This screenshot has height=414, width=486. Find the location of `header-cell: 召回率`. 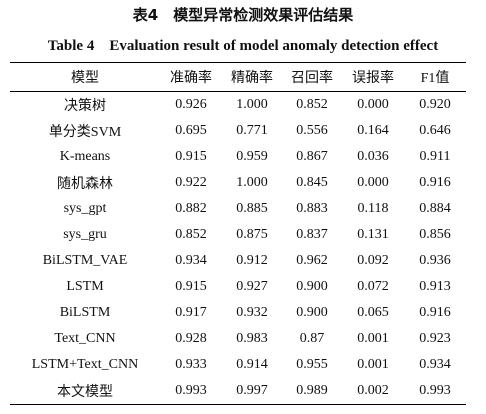

header-cell: 召回率 is located at coordinates (312, 77).